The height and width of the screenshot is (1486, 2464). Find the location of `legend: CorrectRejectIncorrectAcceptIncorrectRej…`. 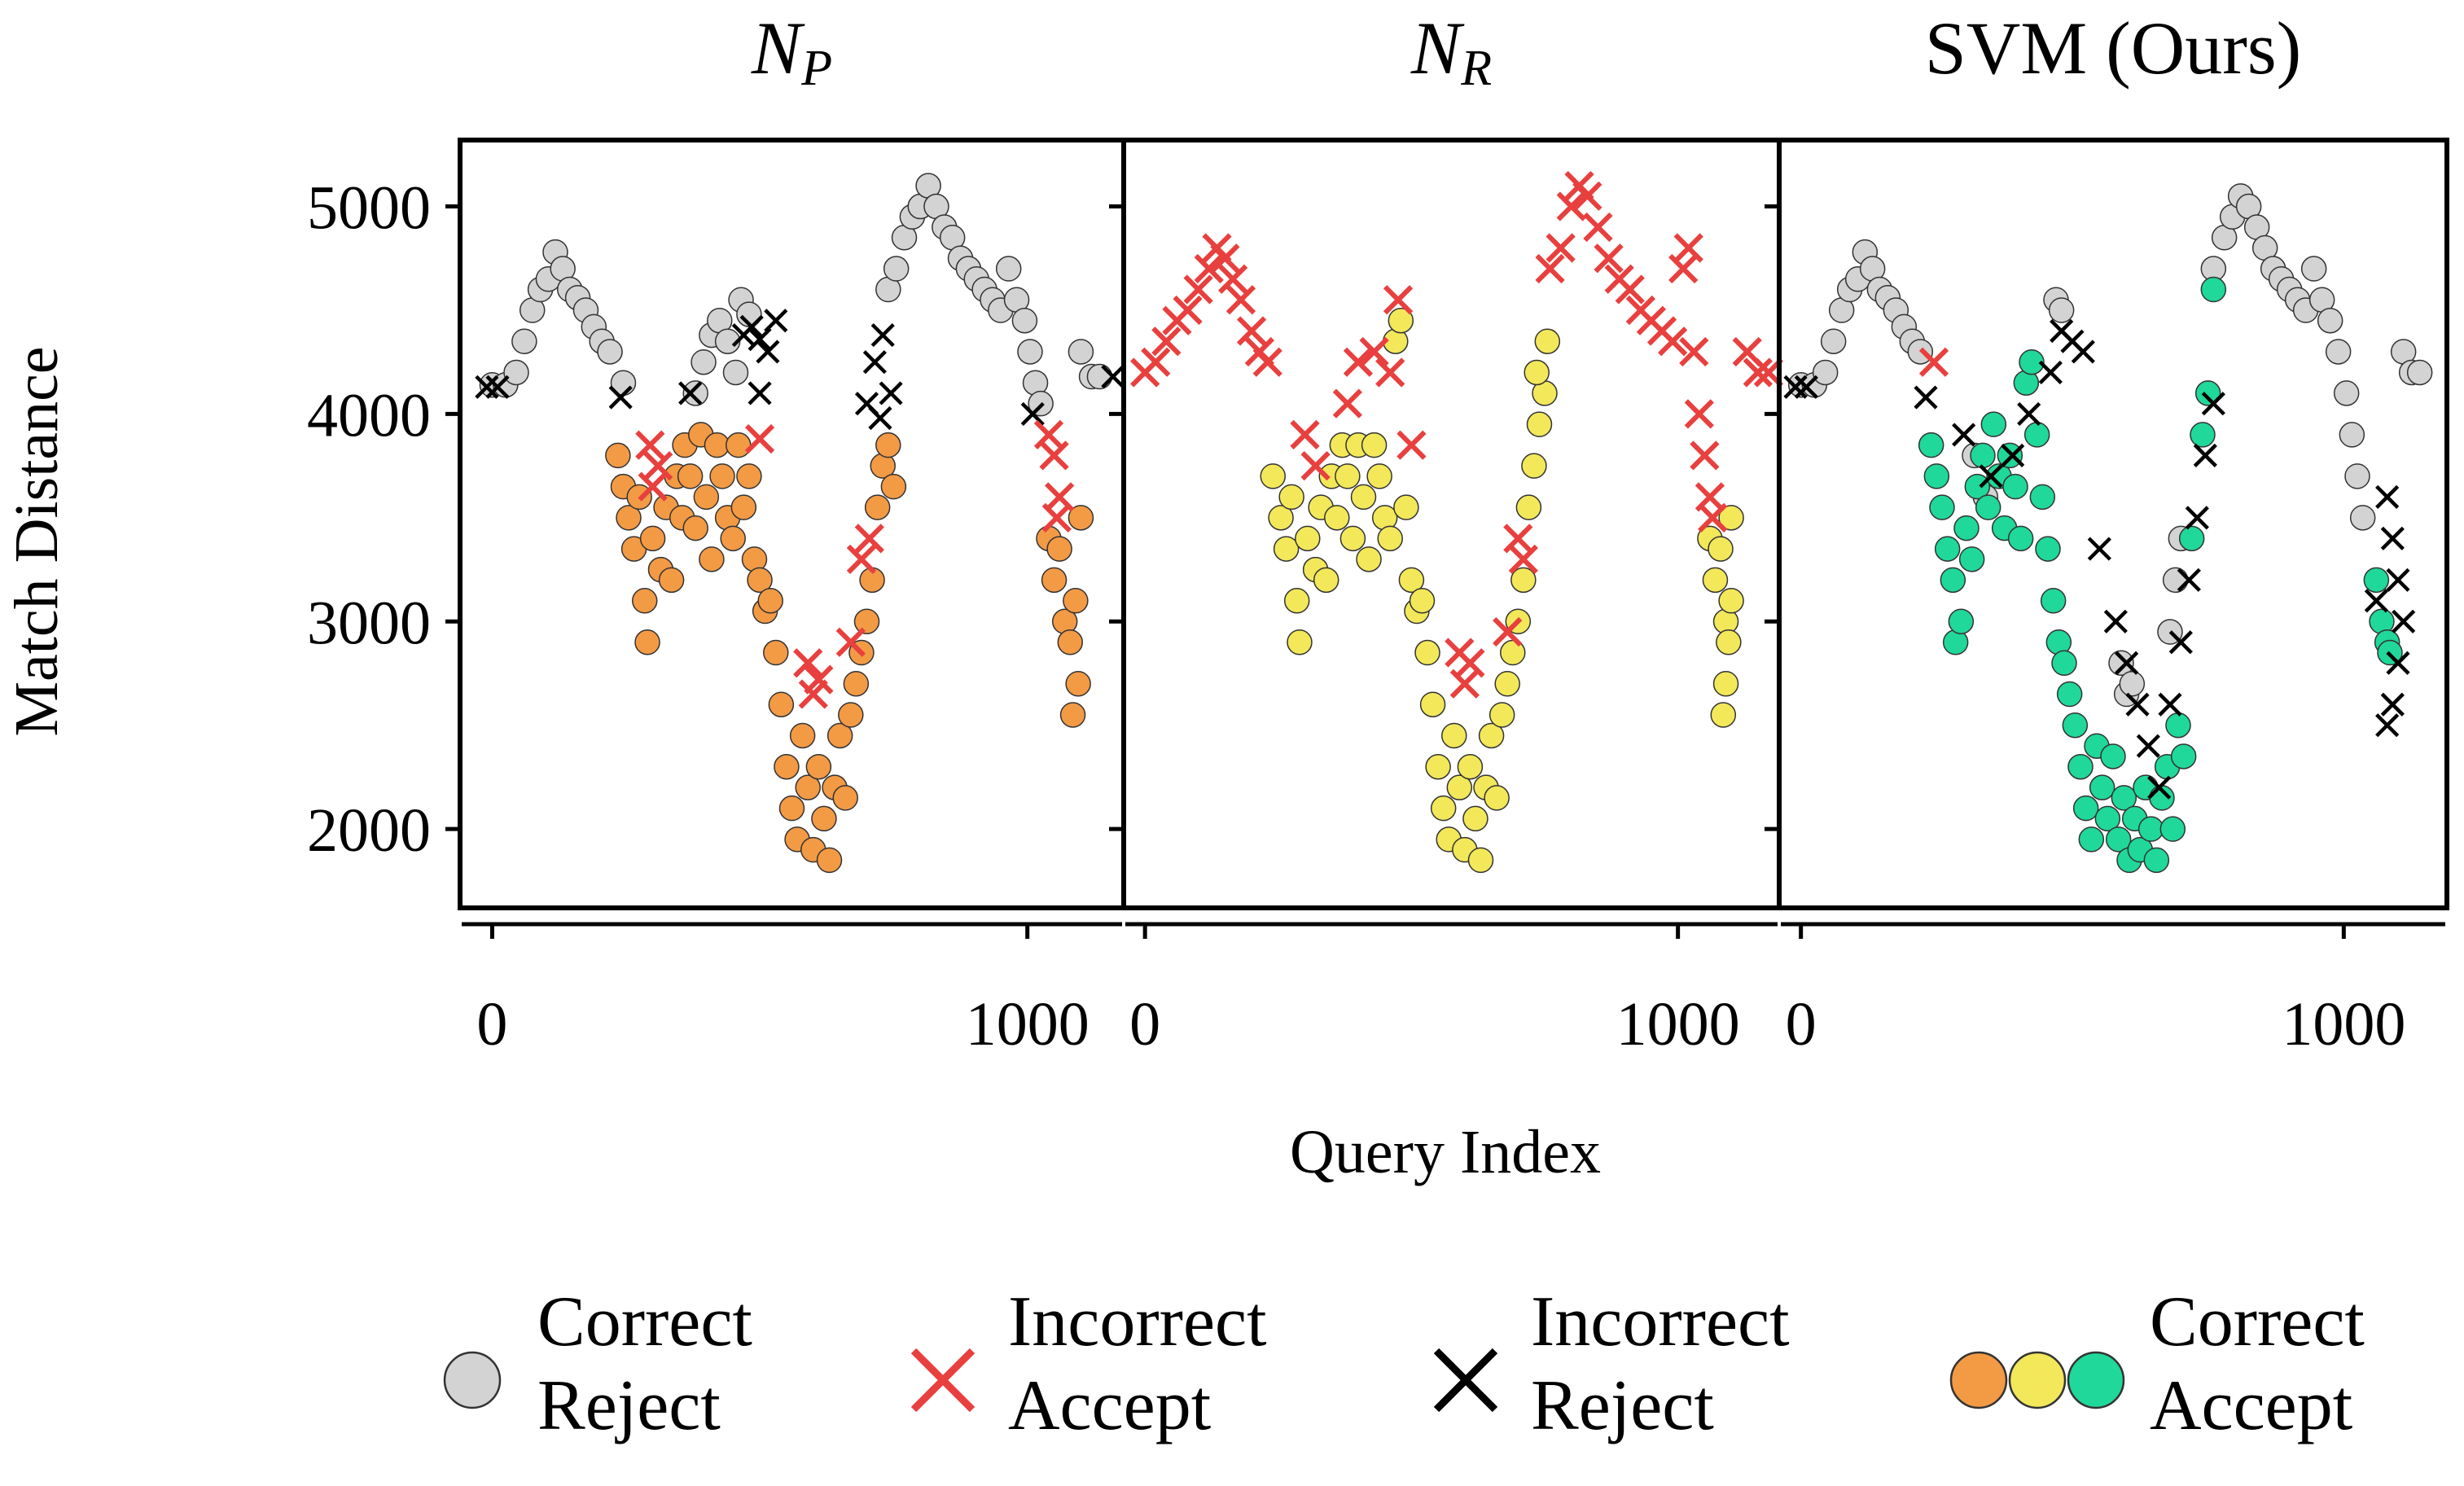

legend: CorrectRejectIncorrectAcceptIncorrectRej… is located at coordinates (1404, 1364).